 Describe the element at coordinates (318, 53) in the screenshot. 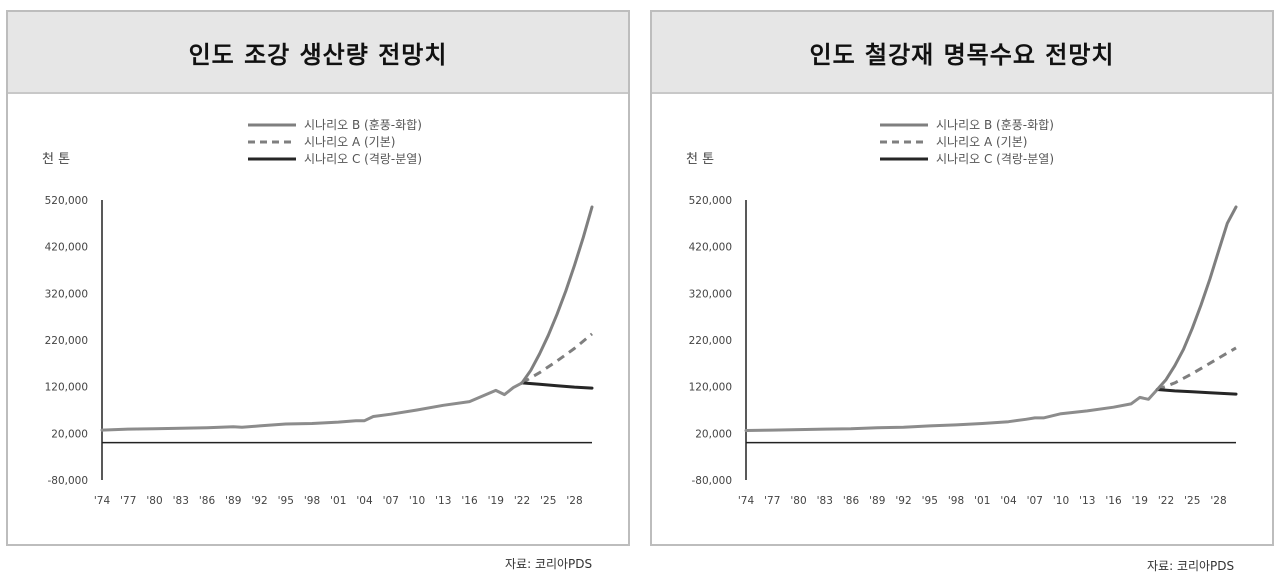

I see `chart-title: 인도 조강 생산량 전망치` at that location.